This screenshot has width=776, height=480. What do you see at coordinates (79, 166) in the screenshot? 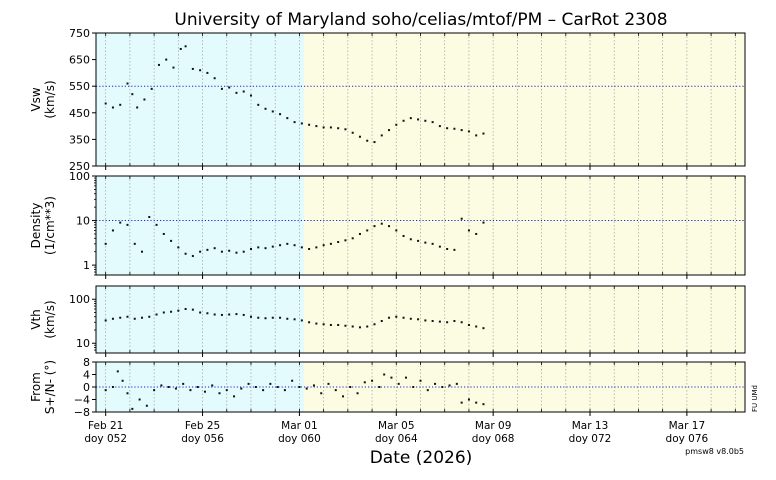
I see `y-tick-label: 250` at bounding box center [79, 166].